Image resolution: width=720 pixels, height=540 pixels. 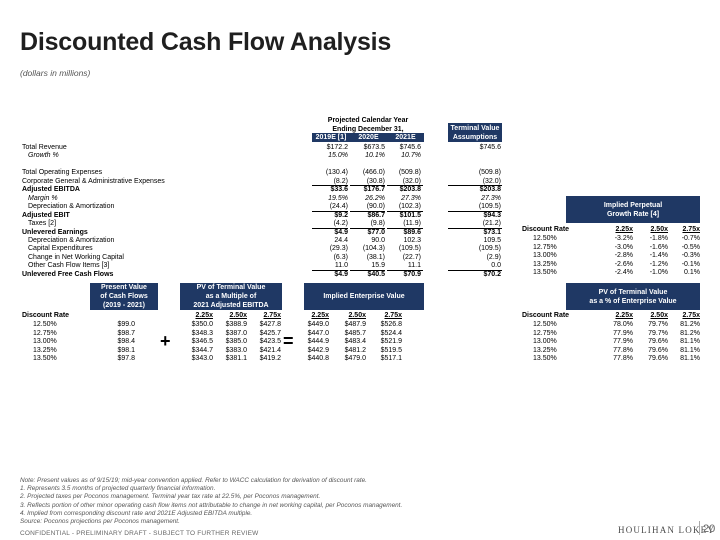 What do you see at coordinates (340, 224) in the screenshot?
I see `cell-value: (4.2)` at bounding box center [340, 224].